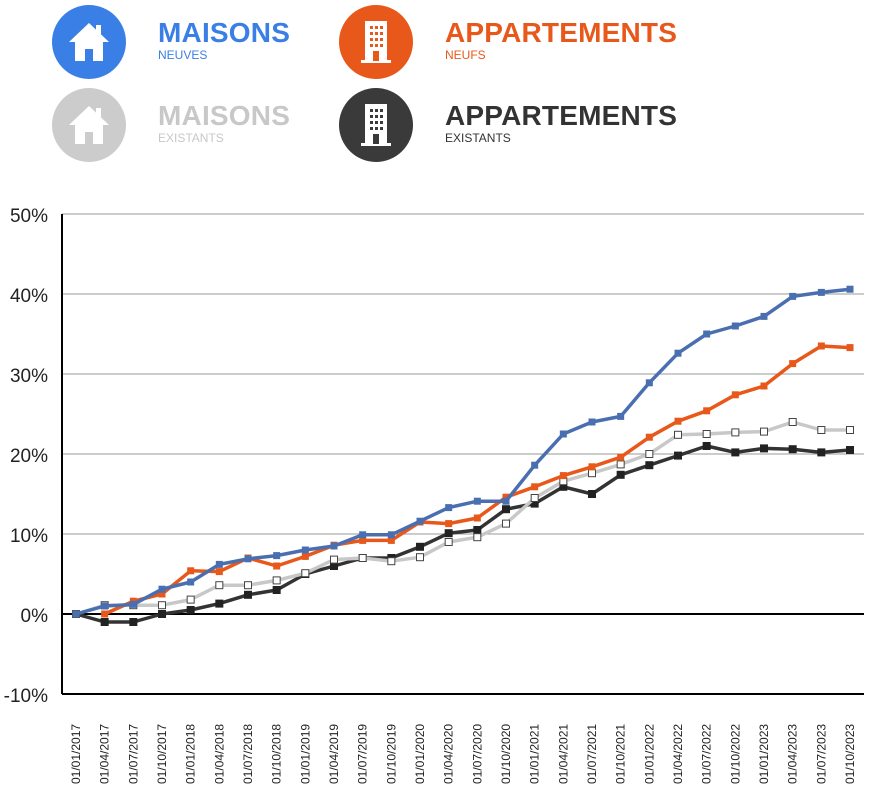  I want to click on x-tick-label: 01/07/2023, so click(821, 754).